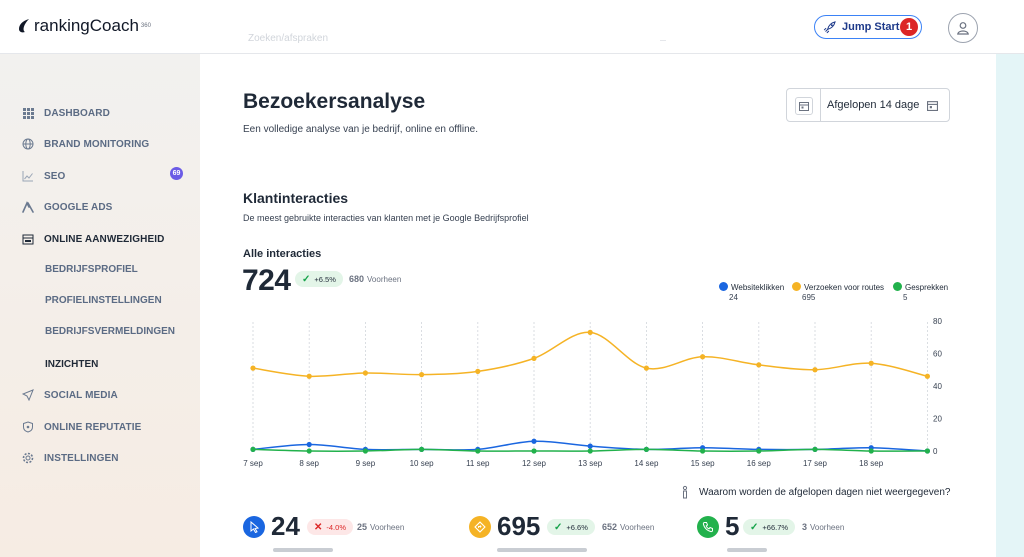  Describe the element at coordinates (28, 427) in the screenshot. I see `shield-icon` at that location.